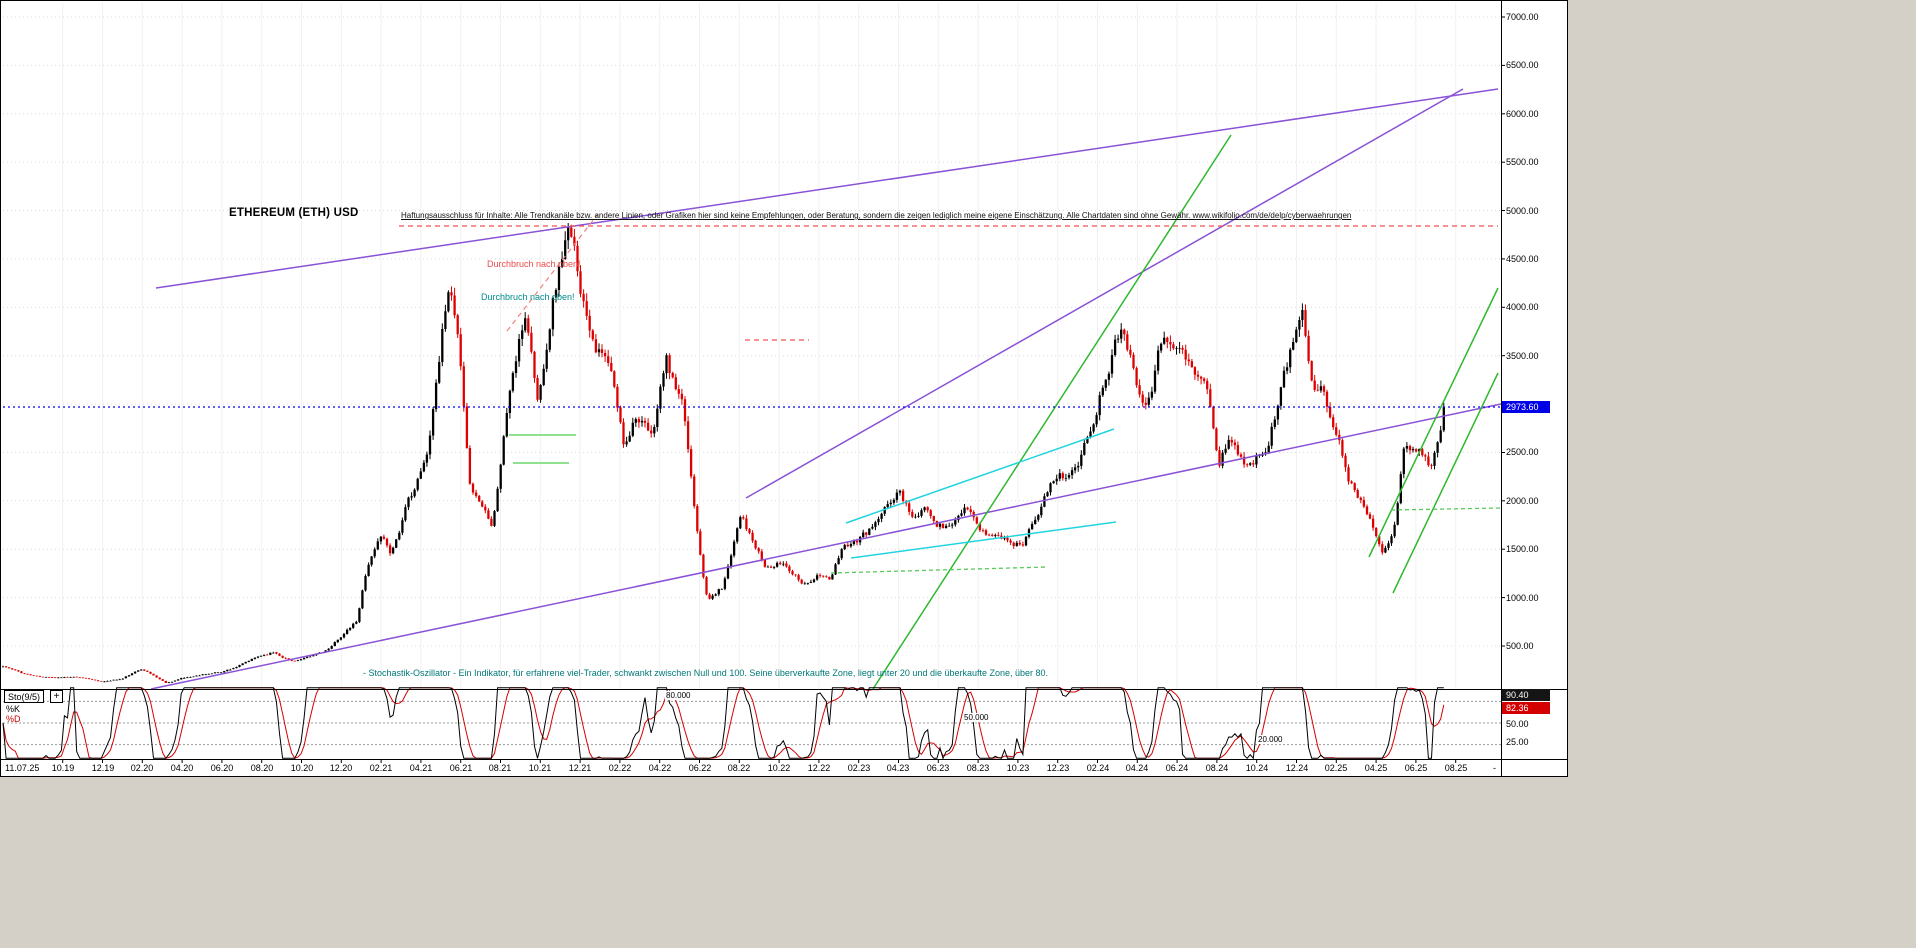  What do you see at coordinates (294, 213) in the screenshot?
I see `chart-title: ETHEREUM (ETH) USD` at bounding box center [294, 213].